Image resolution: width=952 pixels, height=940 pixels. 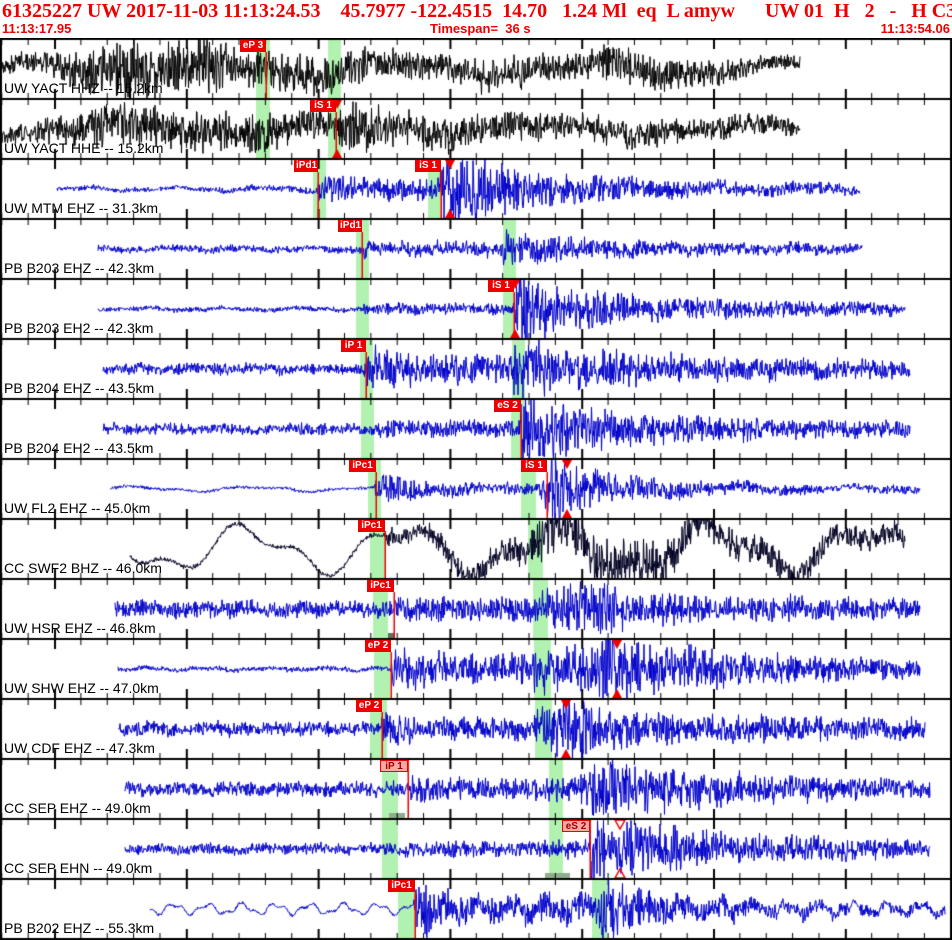 I want to click on trace-label-3: PB B203 EHZ -- 42.3km, so click(x=79, y=268).